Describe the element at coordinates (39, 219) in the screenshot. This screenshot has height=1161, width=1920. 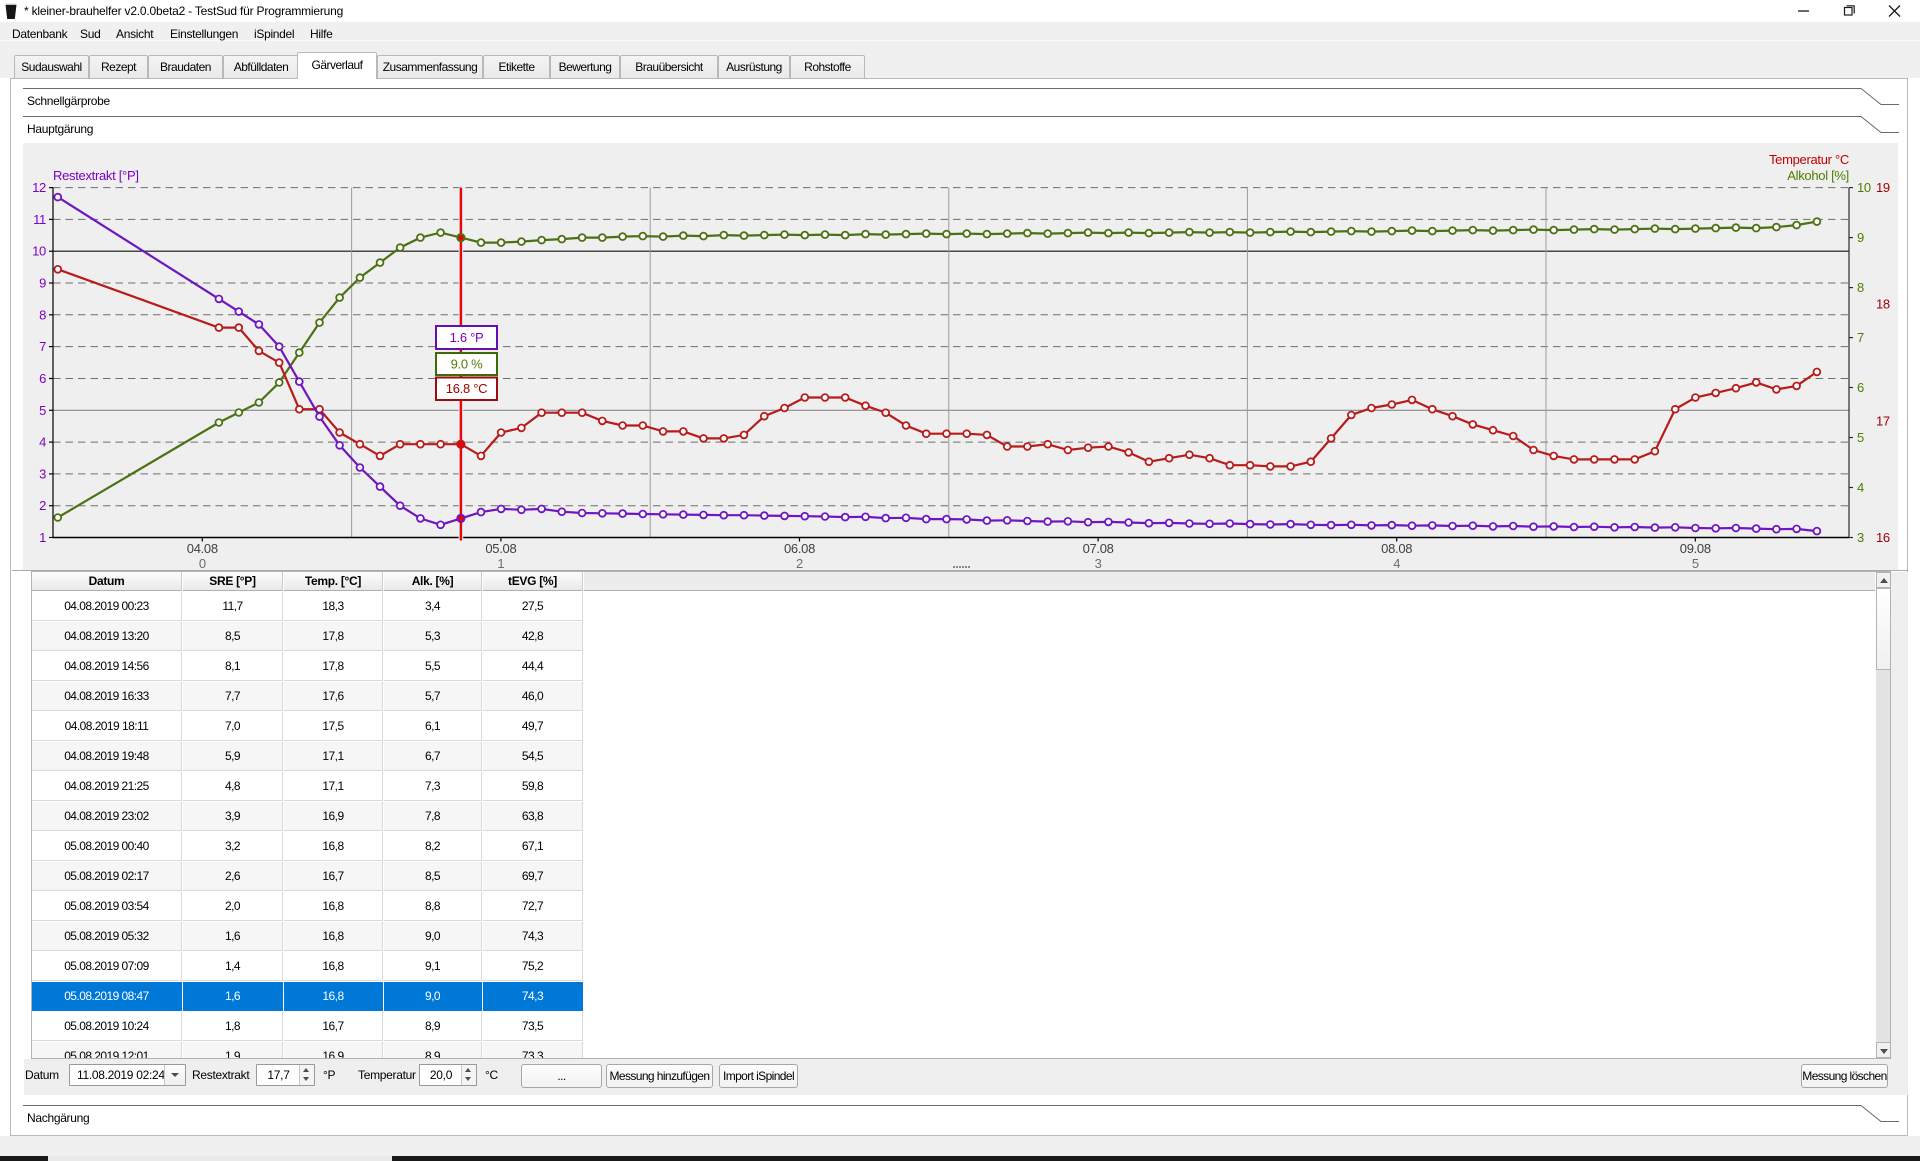
I see `svg-text: 11` at that location.